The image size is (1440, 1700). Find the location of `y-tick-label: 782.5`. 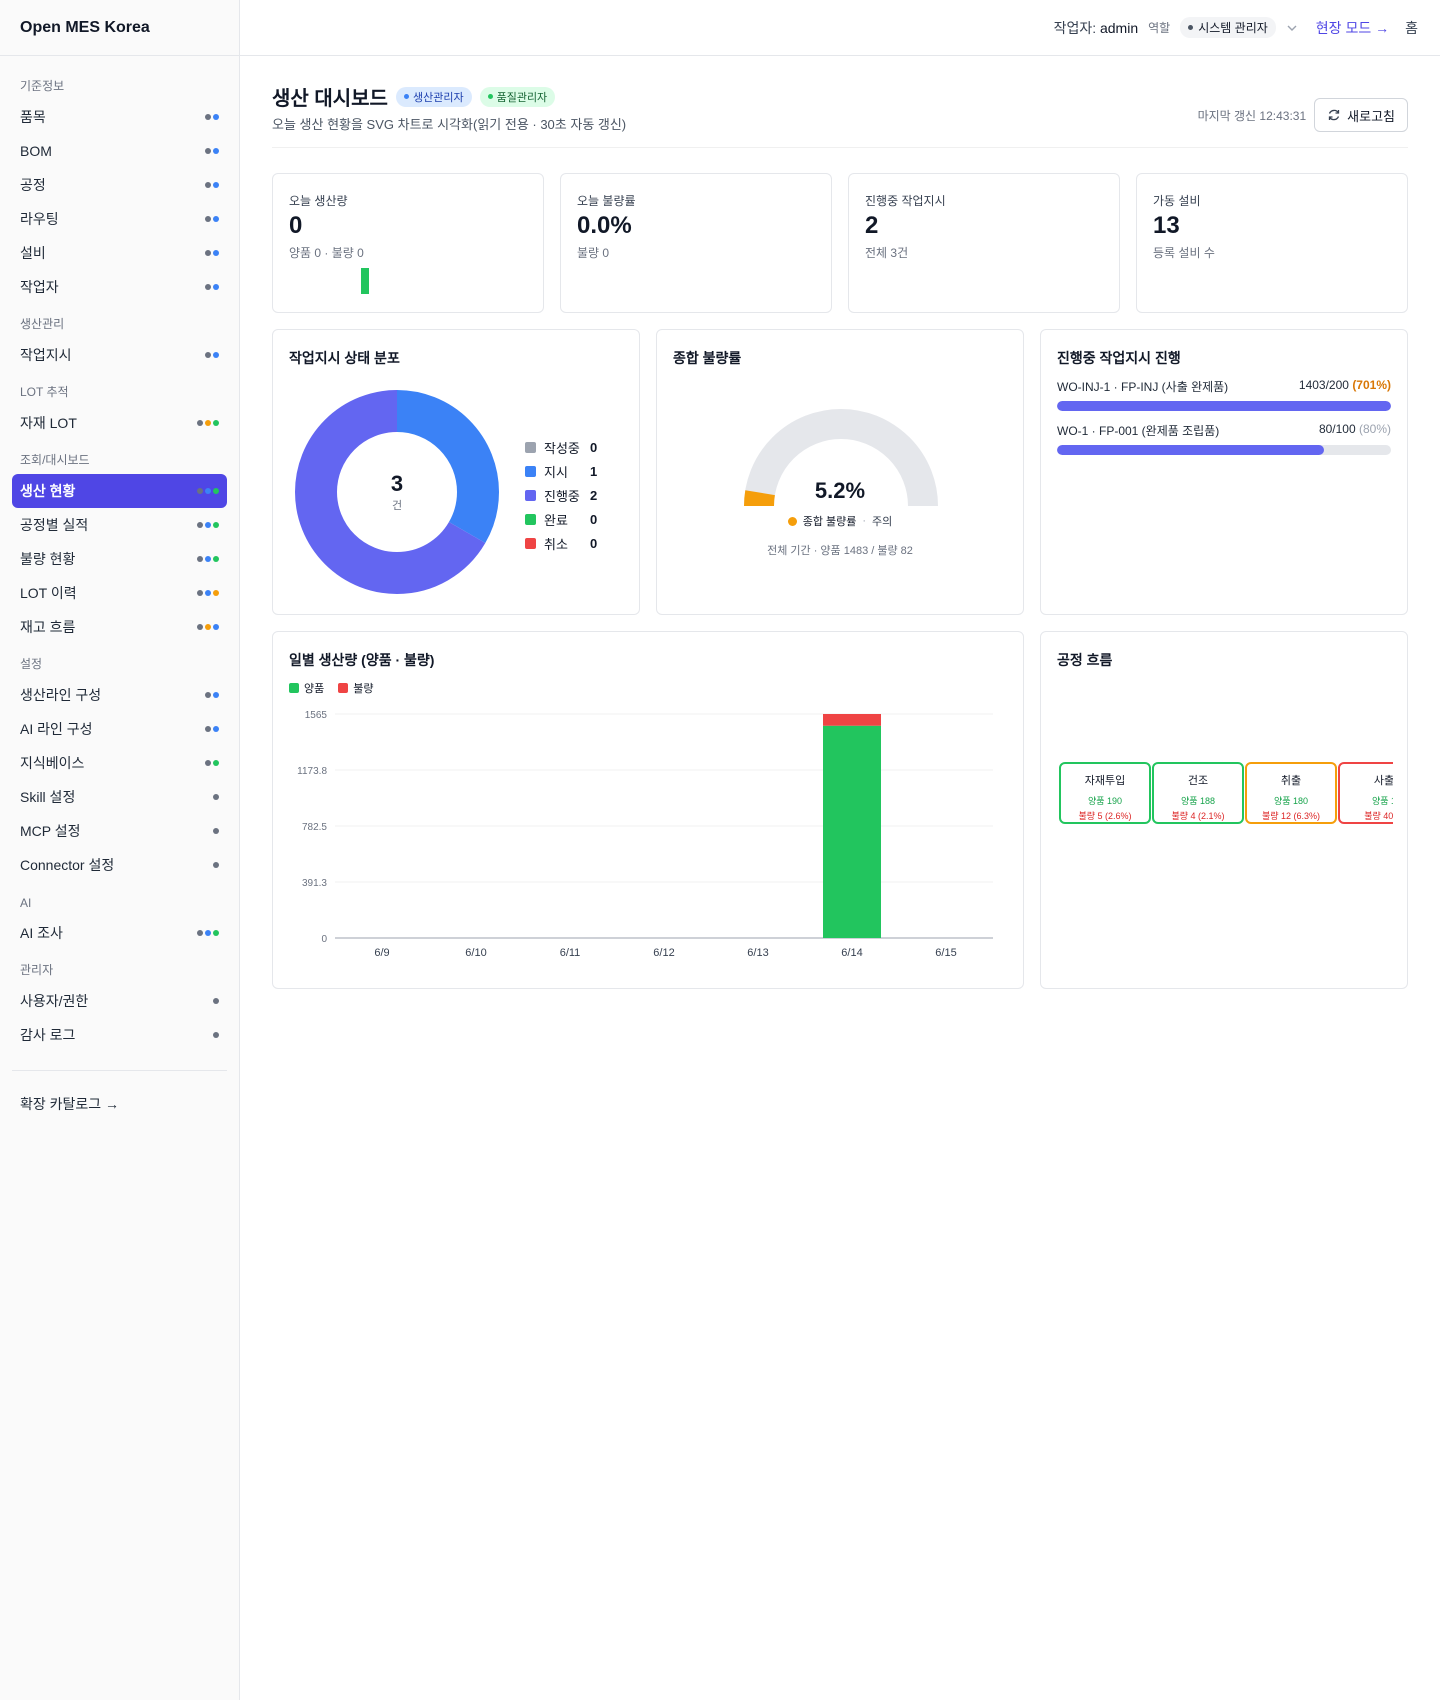

y-tick-label: 782.5 is located at coordinates (314, 827).